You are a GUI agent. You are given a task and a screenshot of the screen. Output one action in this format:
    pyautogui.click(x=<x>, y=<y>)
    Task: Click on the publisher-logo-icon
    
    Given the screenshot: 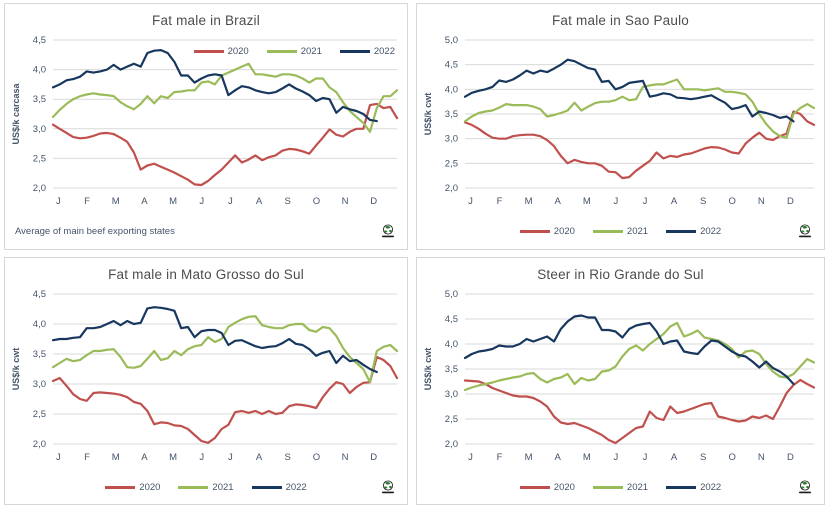 What is the action you would take?
    pyautogui.click(x=388, y=231)
    